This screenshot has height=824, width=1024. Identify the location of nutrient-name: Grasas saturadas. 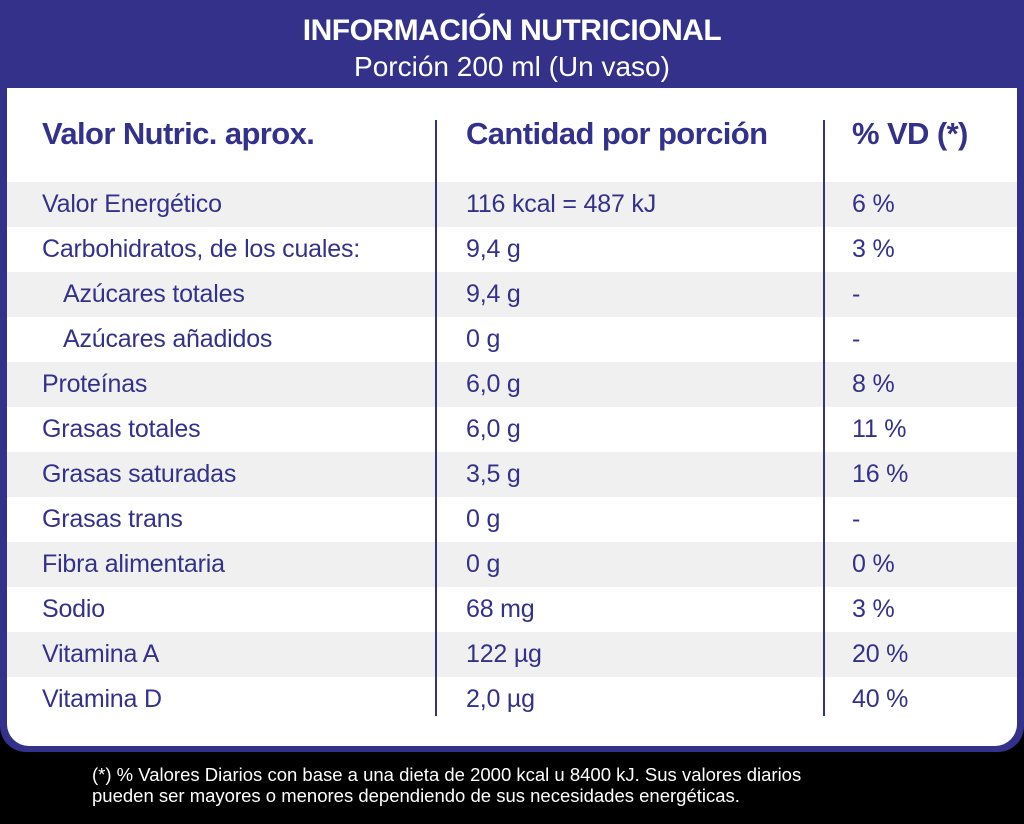
(139, 474).